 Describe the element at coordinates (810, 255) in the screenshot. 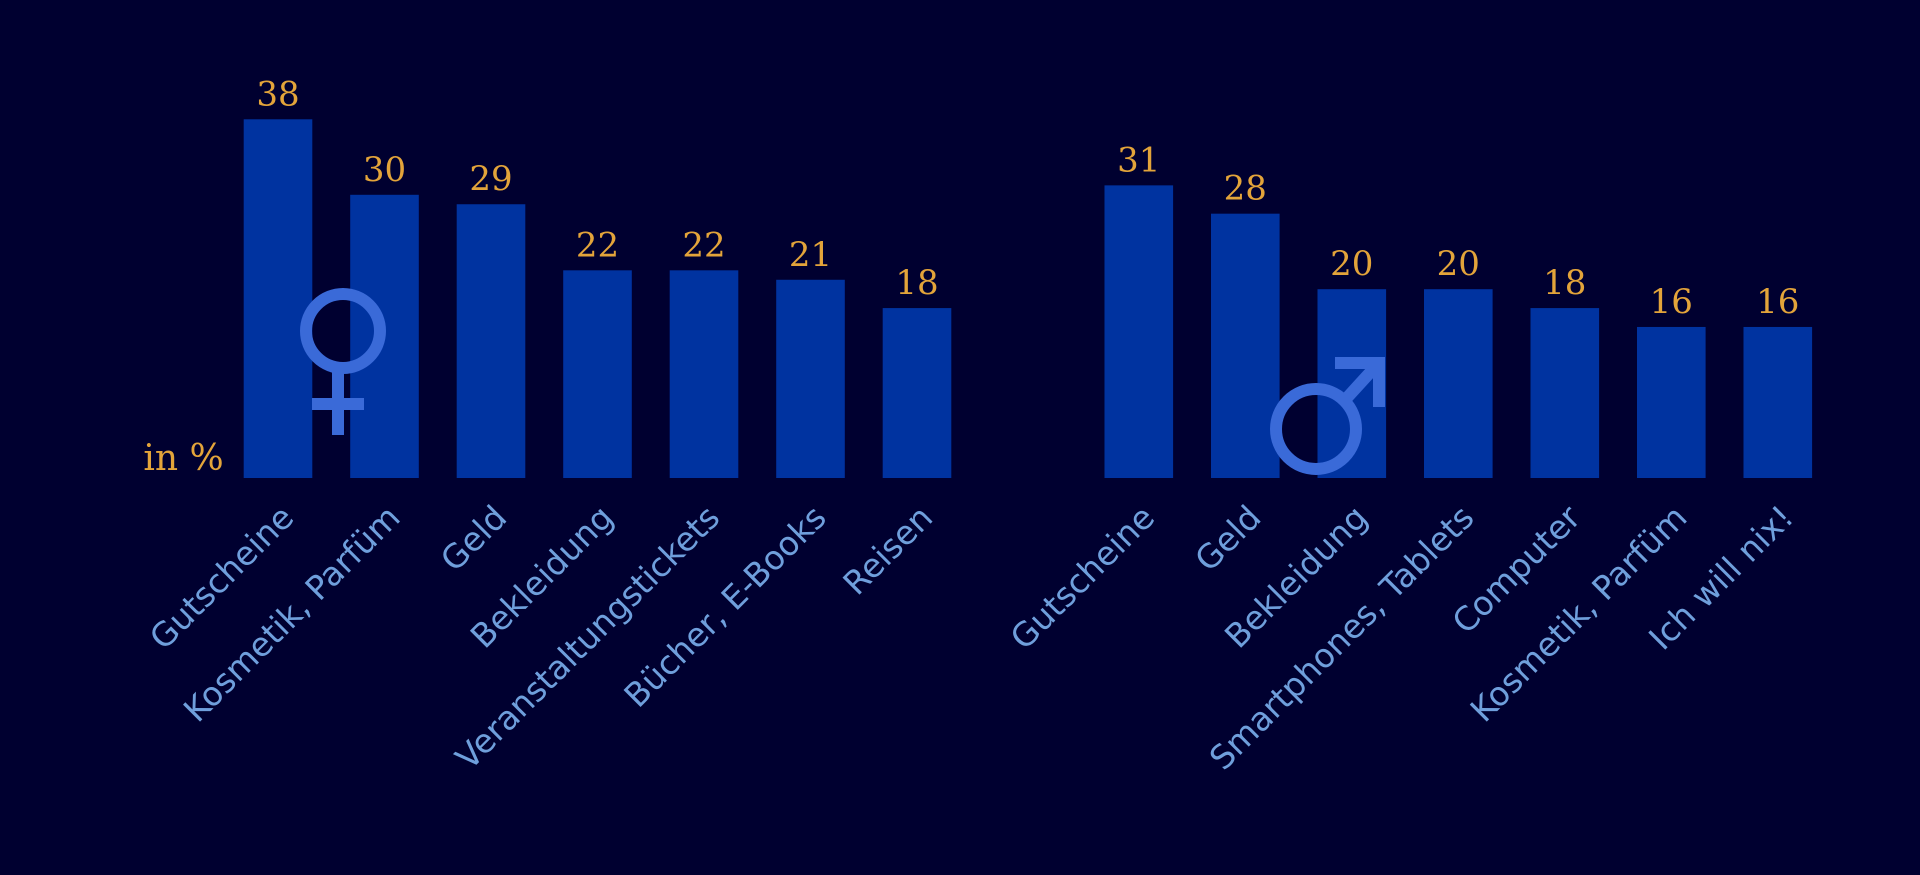

I see `value-label: 21` at that location.